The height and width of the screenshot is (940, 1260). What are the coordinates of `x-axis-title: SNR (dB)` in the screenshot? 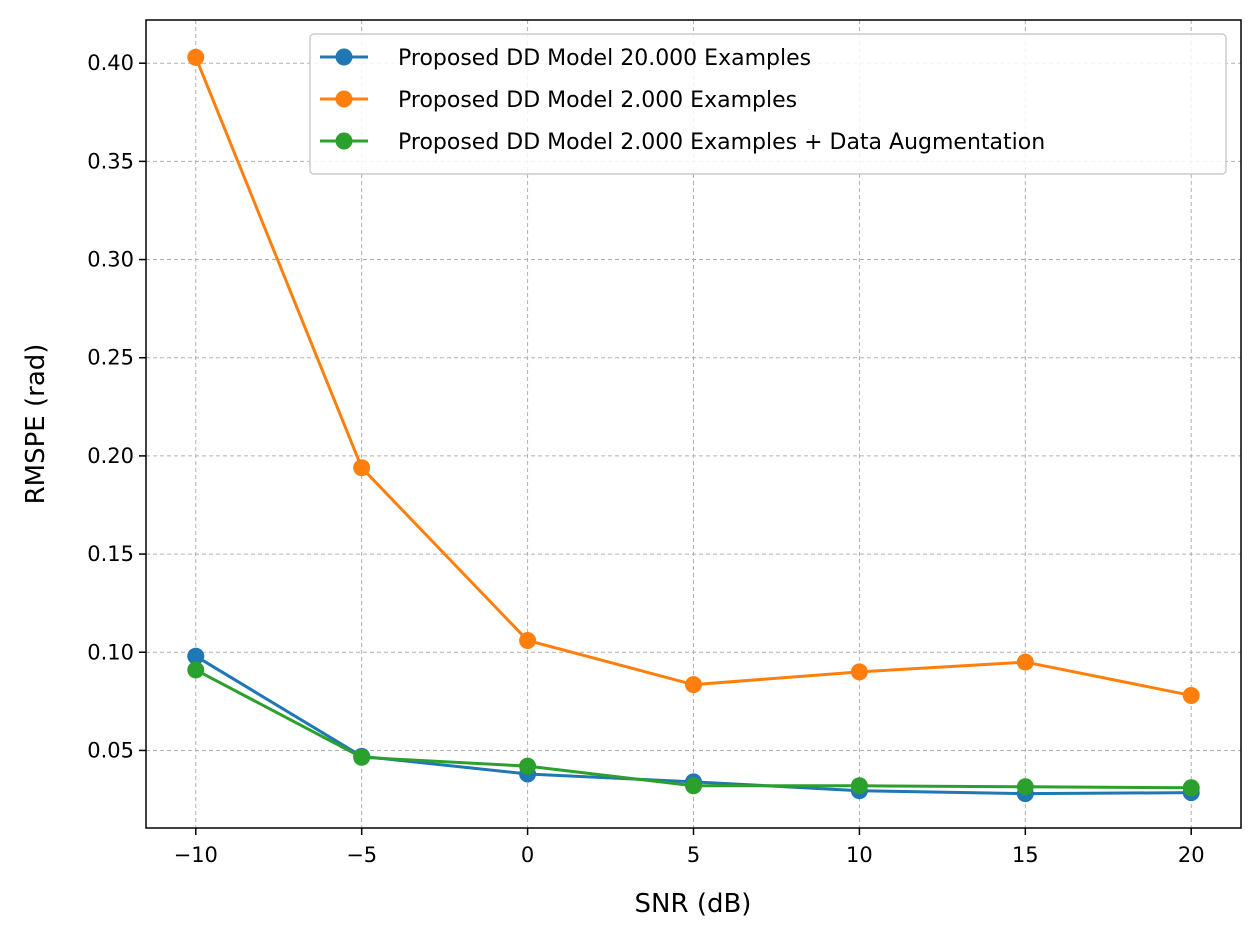 It's located at (693, 904).